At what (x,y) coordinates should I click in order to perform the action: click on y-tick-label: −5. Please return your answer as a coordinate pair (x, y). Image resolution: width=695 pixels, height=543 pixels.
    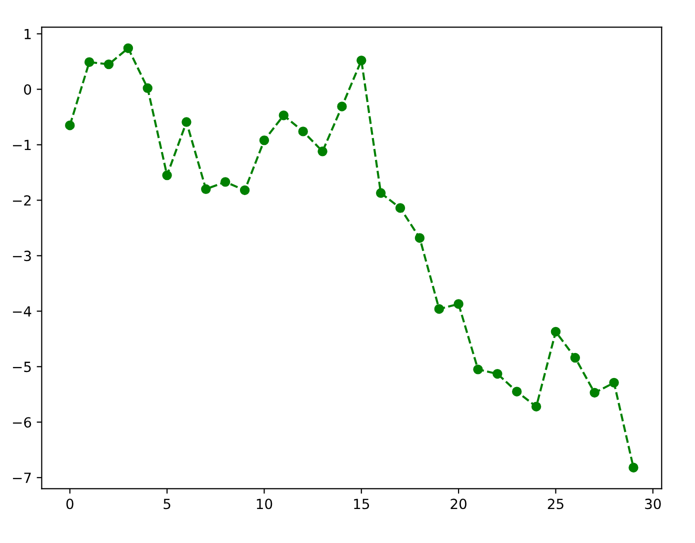
    Looking at the image, I should click on (21, 367).